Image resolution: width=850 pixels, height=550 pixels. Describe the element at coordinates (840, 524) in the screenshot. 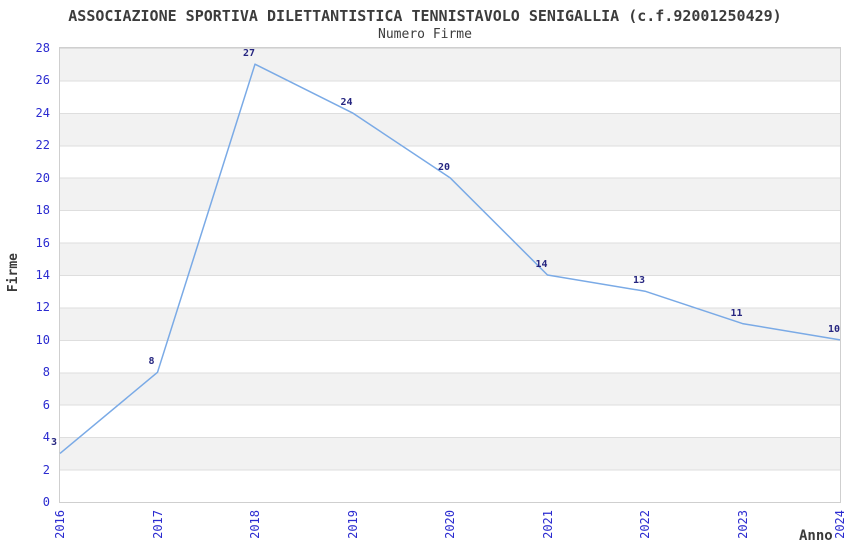

I see `x-tick-label: 2024` at that location.